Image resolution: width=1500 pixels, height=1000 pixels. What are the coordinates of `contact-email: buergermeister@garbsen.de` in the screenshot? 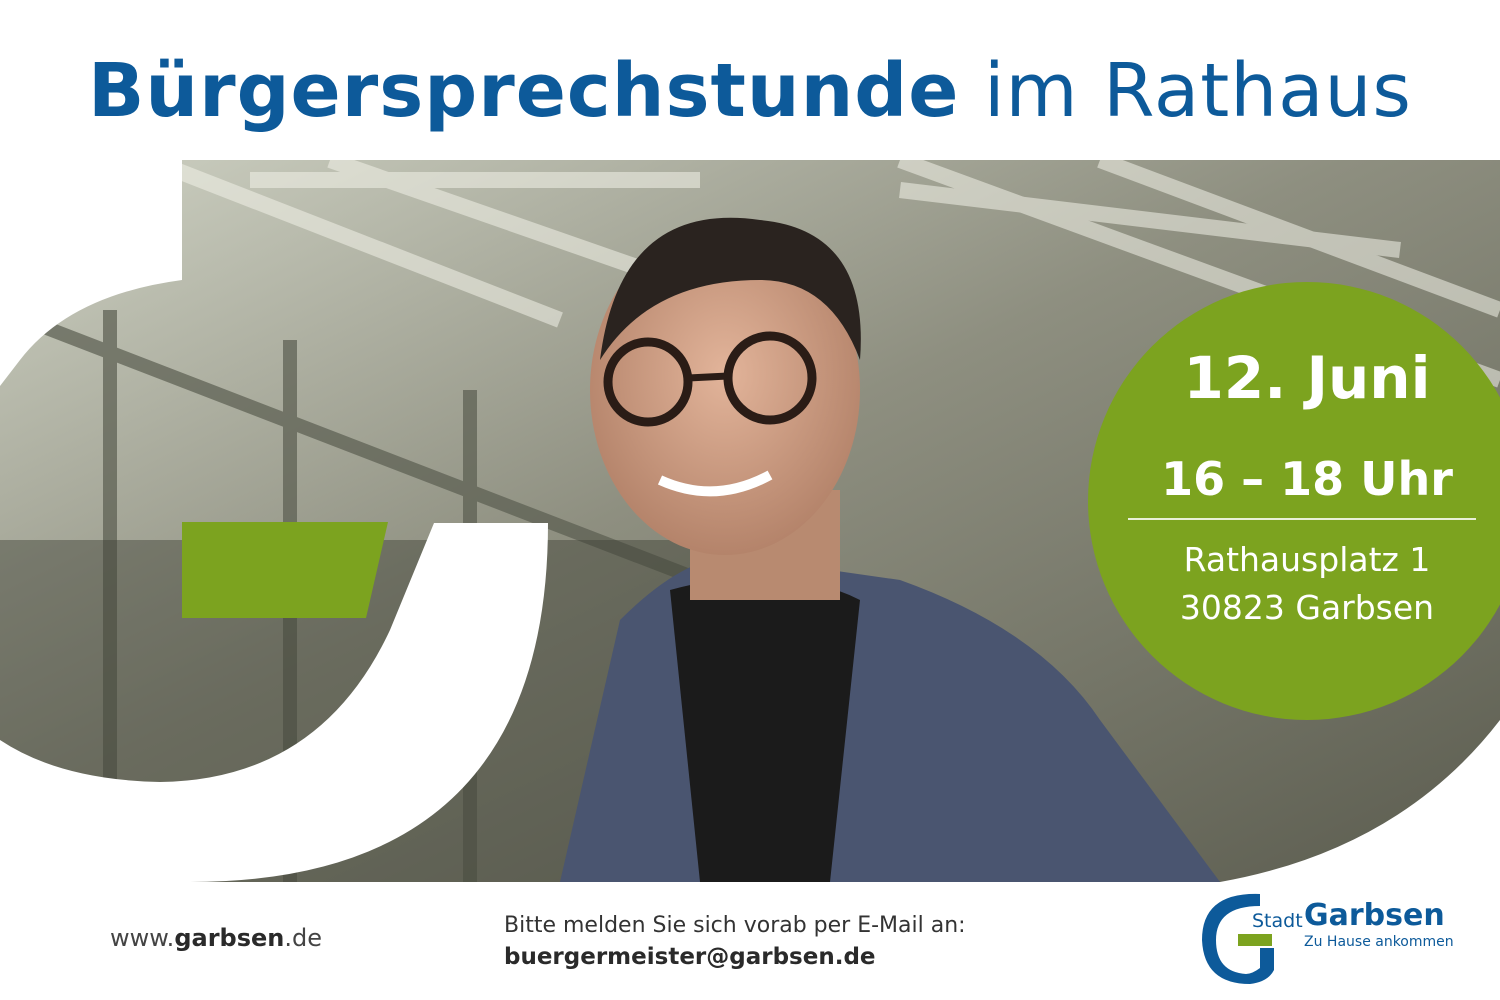 It's located at (690, 957).